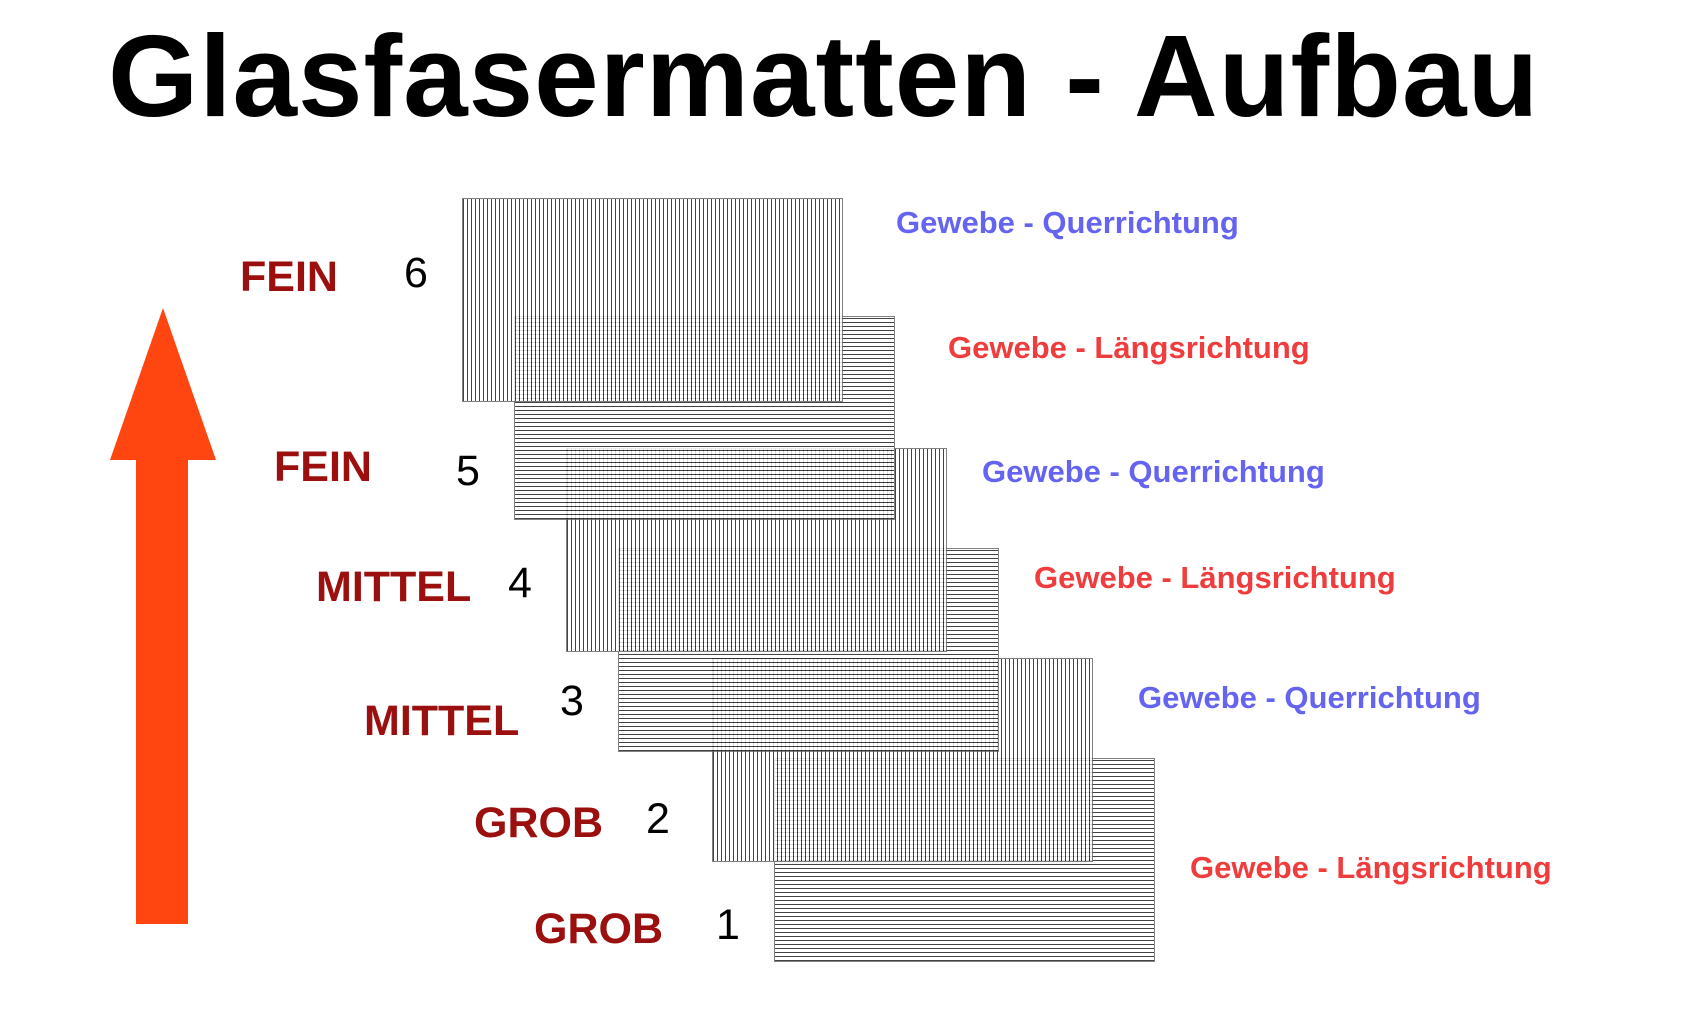 The image size is (1707, 1024). Describe the element at coordinates (1153, 471) in the screenshot. I see `fabric-label-4: Gewebe - Querrichtung` at that location.